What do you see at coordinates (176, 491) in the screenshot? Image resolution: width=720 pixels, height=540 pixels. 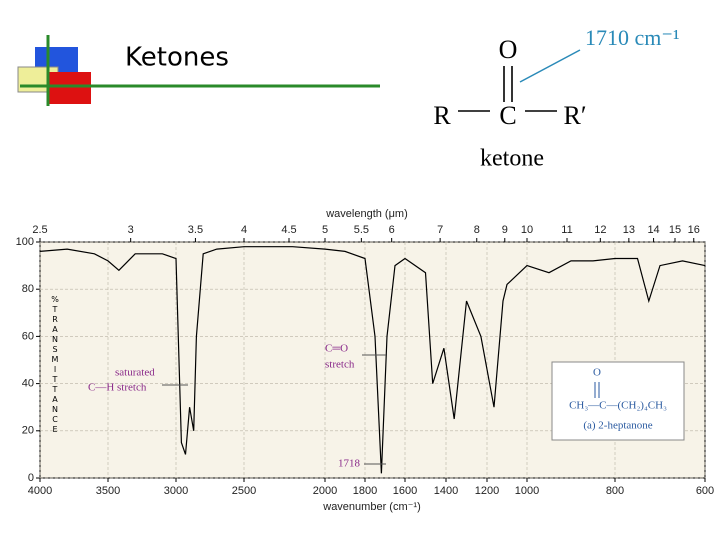 I see `x-tick-label: 3000` at bounding box center [176, 491].